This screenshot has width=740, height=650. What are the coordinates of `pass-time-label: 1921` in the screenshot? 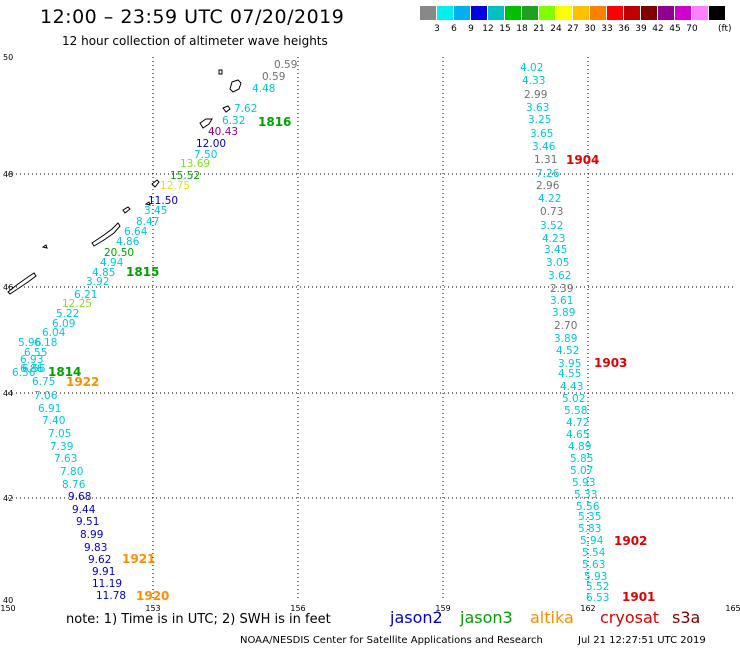 It's located at (138, 559).